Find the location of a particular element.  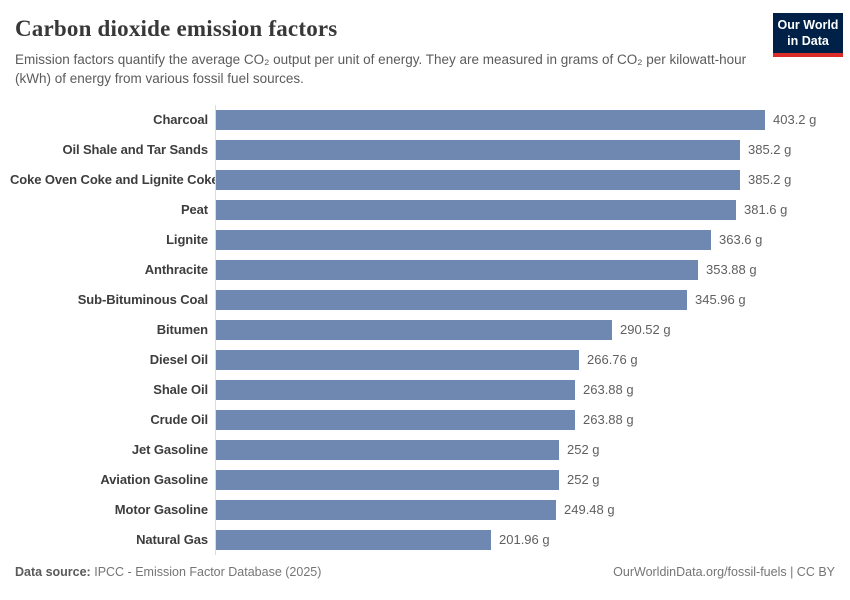

bar-area: 201.96 g is located at coordinates (532, 539).